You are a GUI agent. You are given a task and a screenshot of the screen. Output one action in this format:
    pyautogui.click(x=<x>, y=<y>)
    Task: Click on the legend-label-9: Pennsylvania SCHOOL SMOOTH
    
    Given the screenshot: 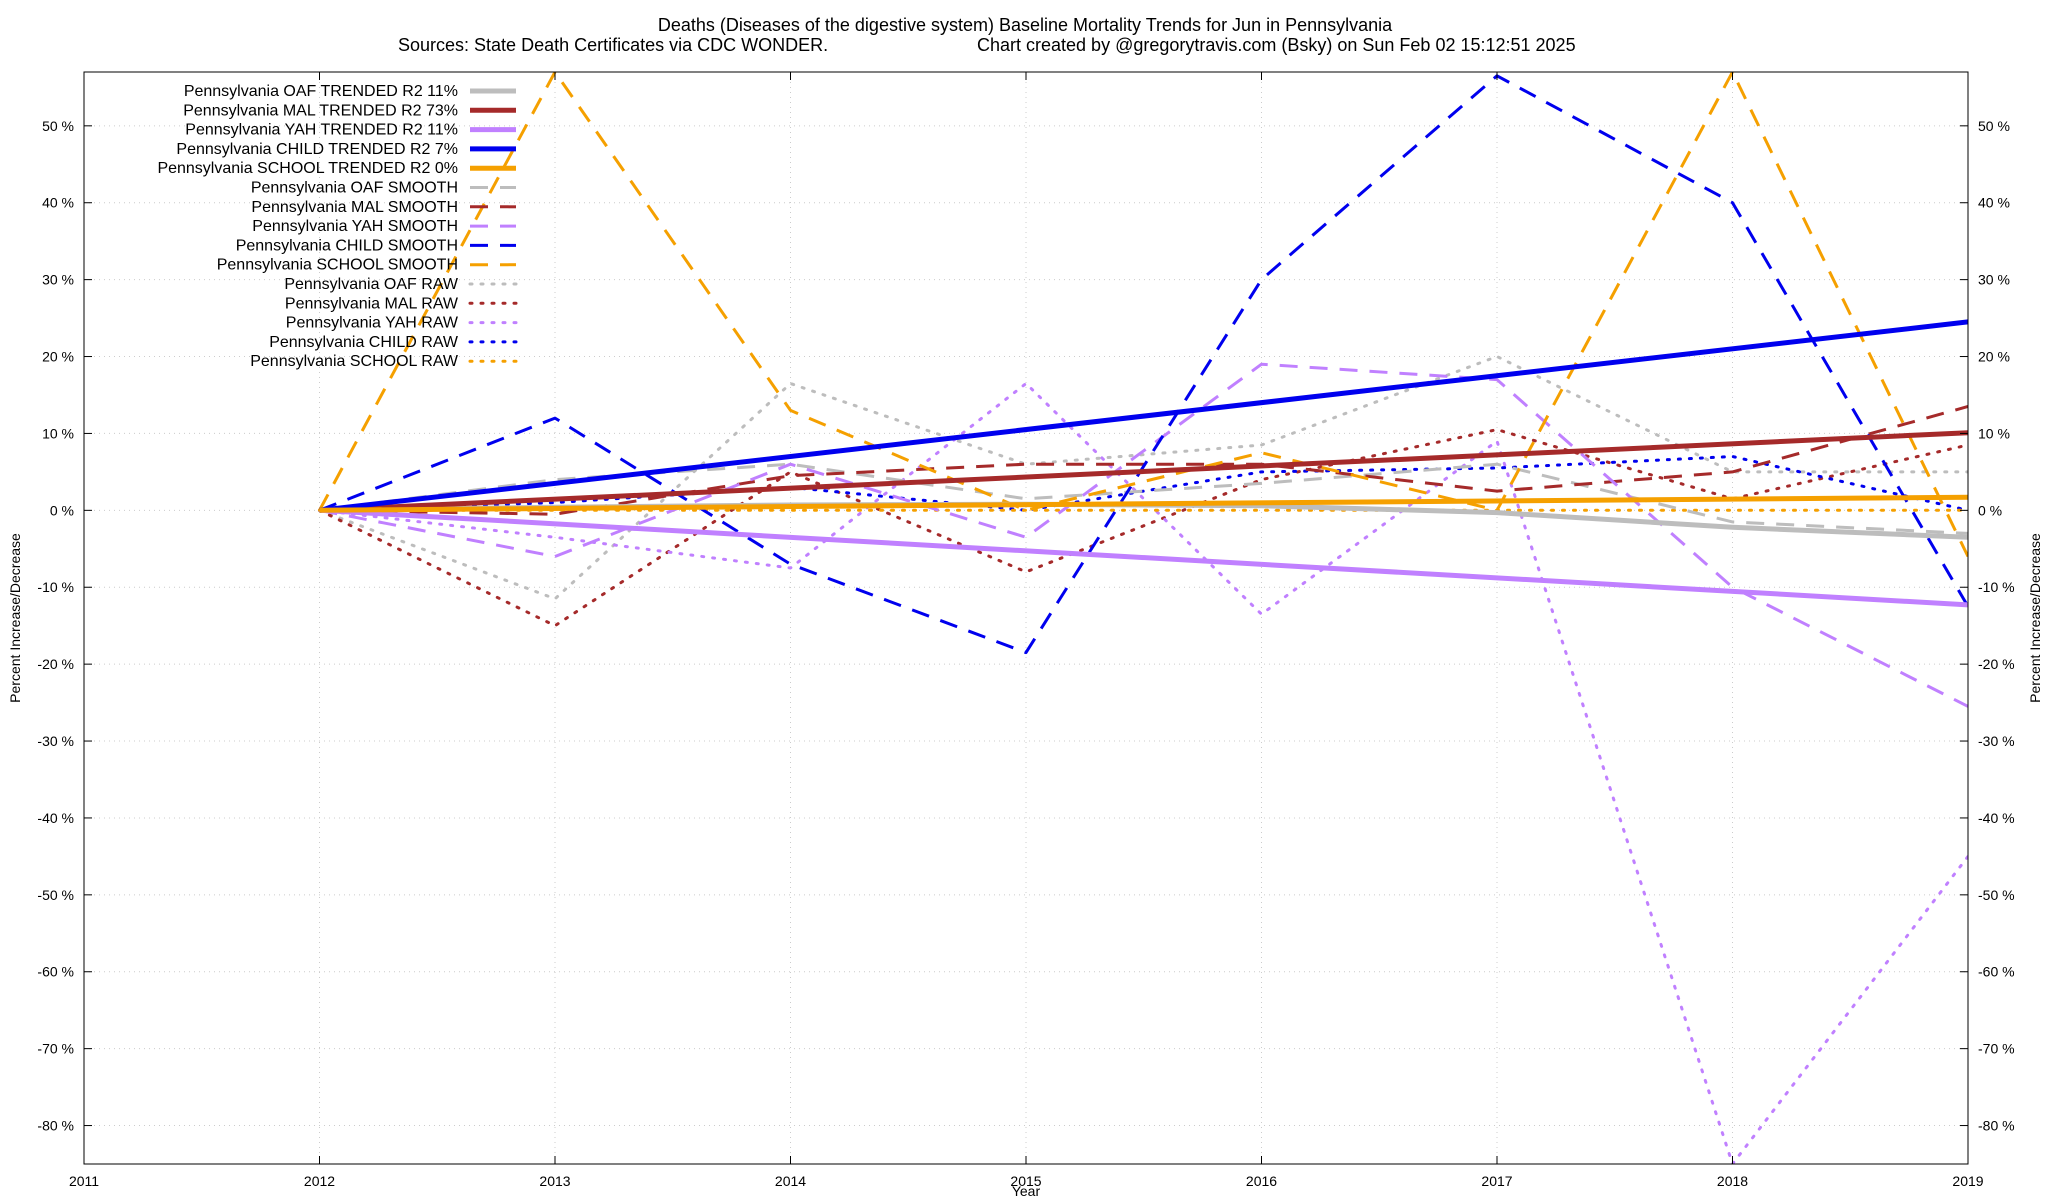 What is the action you would take?
    pyautogui.click(x=337, y=265)
    